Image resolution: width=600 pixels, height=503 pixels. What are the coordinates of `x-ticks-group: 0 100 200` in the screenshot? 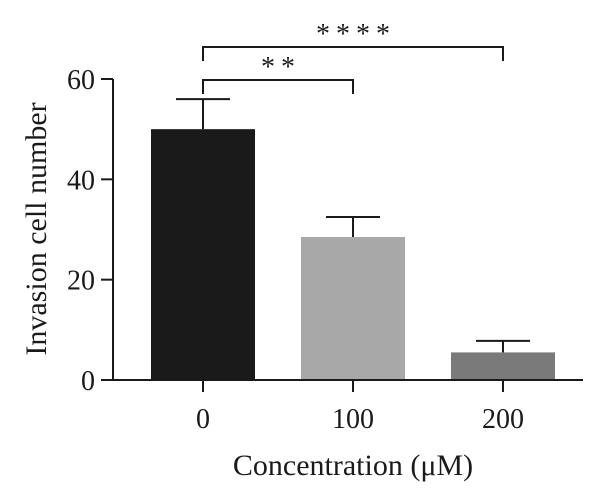 It's located at (360, 407).